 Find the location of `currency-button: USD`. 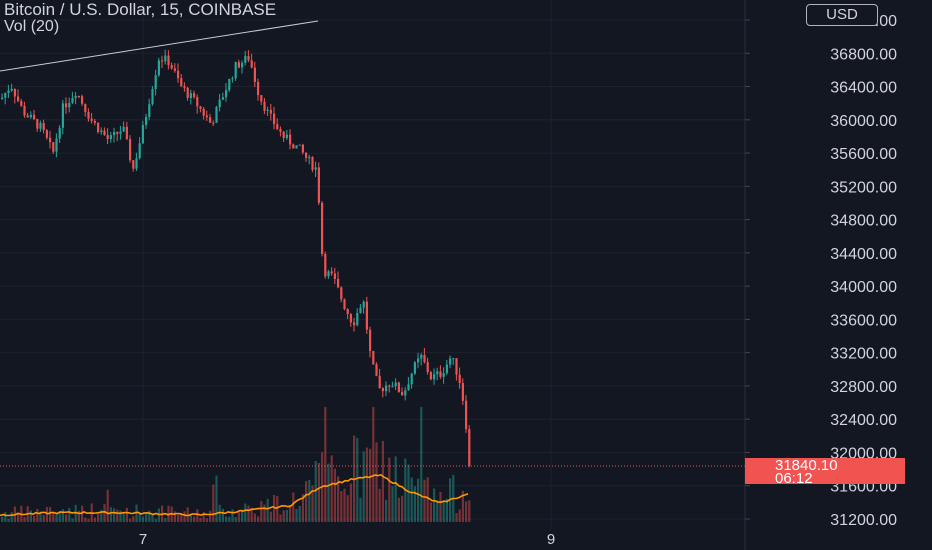

currency-button: USD is located at coordinates (842, 15).